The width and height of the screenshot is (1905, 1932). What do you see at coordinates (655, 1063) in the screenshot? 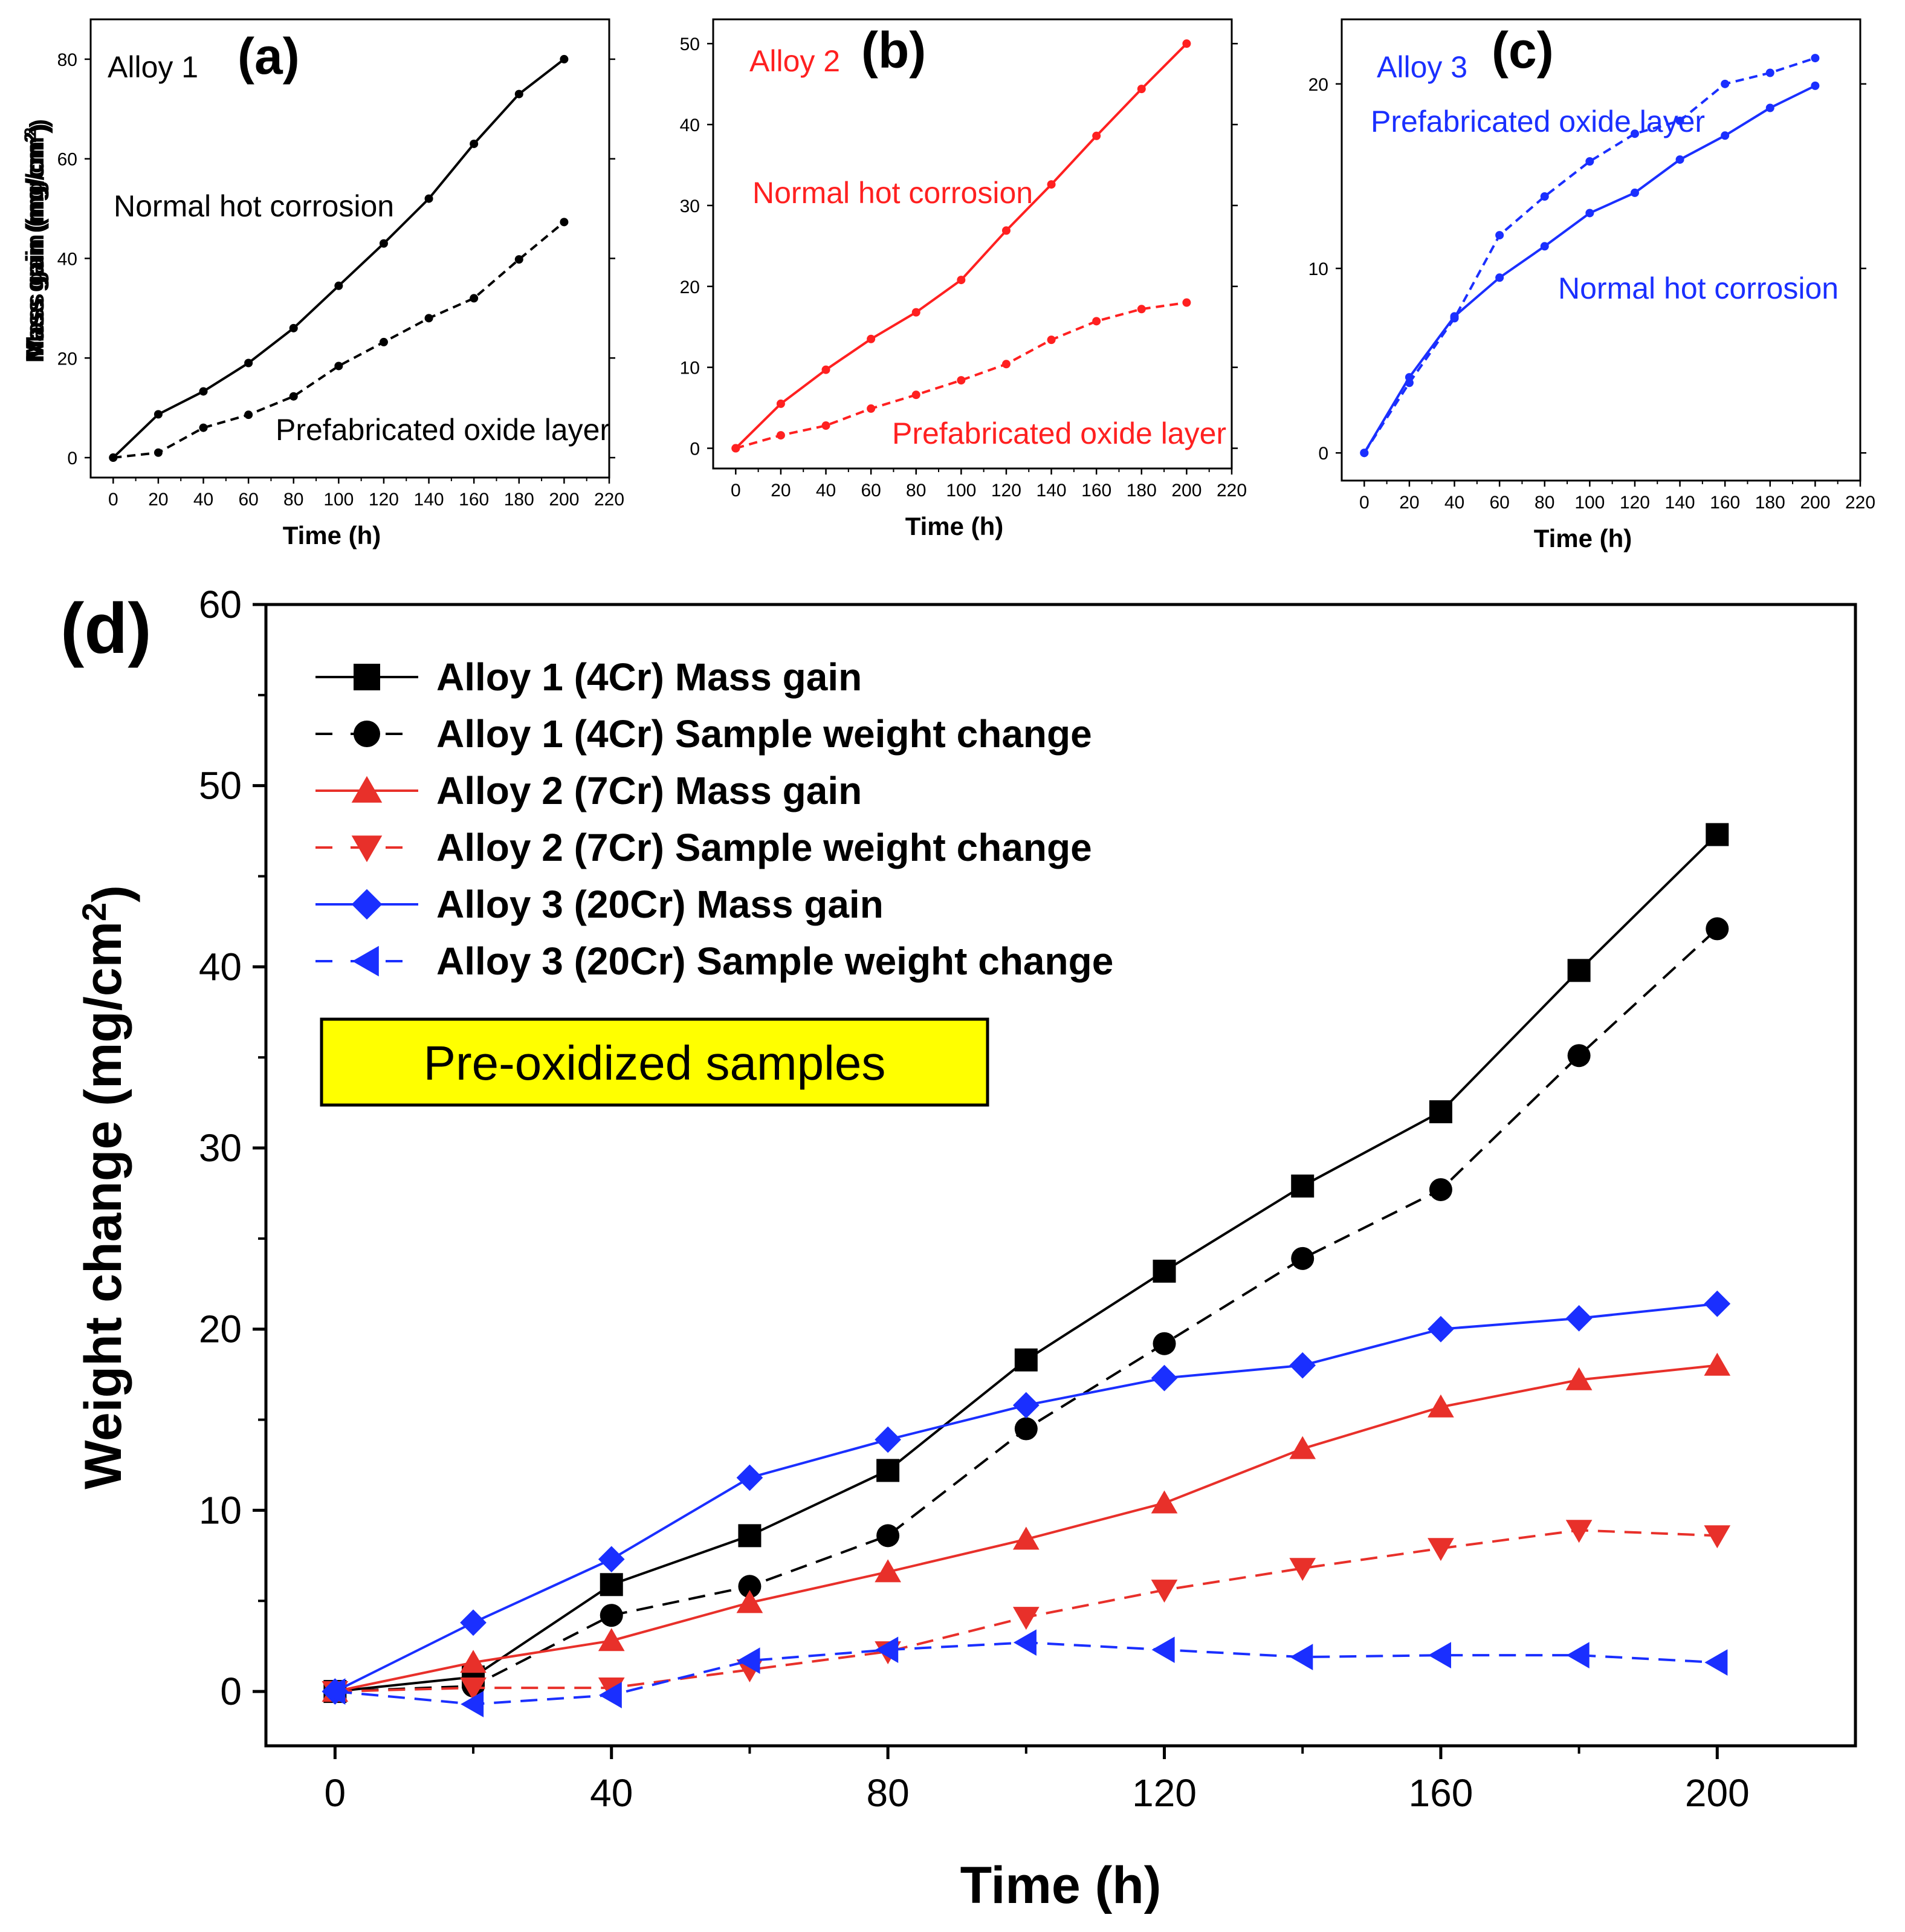
I see `boxed-label: Pre-oxidized samples` at bounding box center [655, 1063].